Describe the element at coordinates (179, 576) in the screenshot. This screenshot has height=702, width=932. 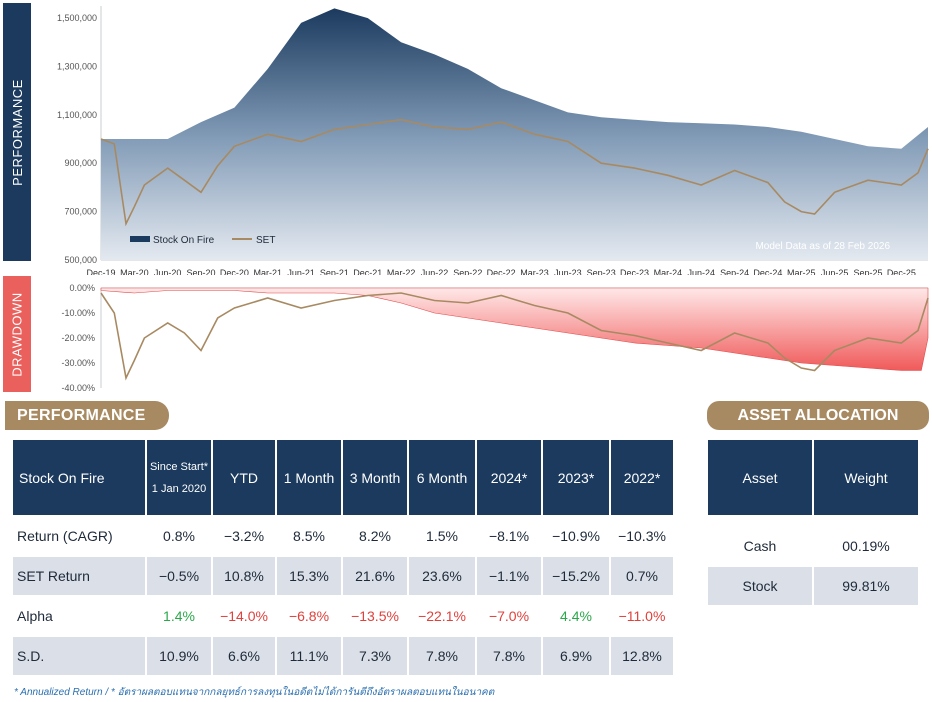
I see `table-cell: −0.5%` at that location.